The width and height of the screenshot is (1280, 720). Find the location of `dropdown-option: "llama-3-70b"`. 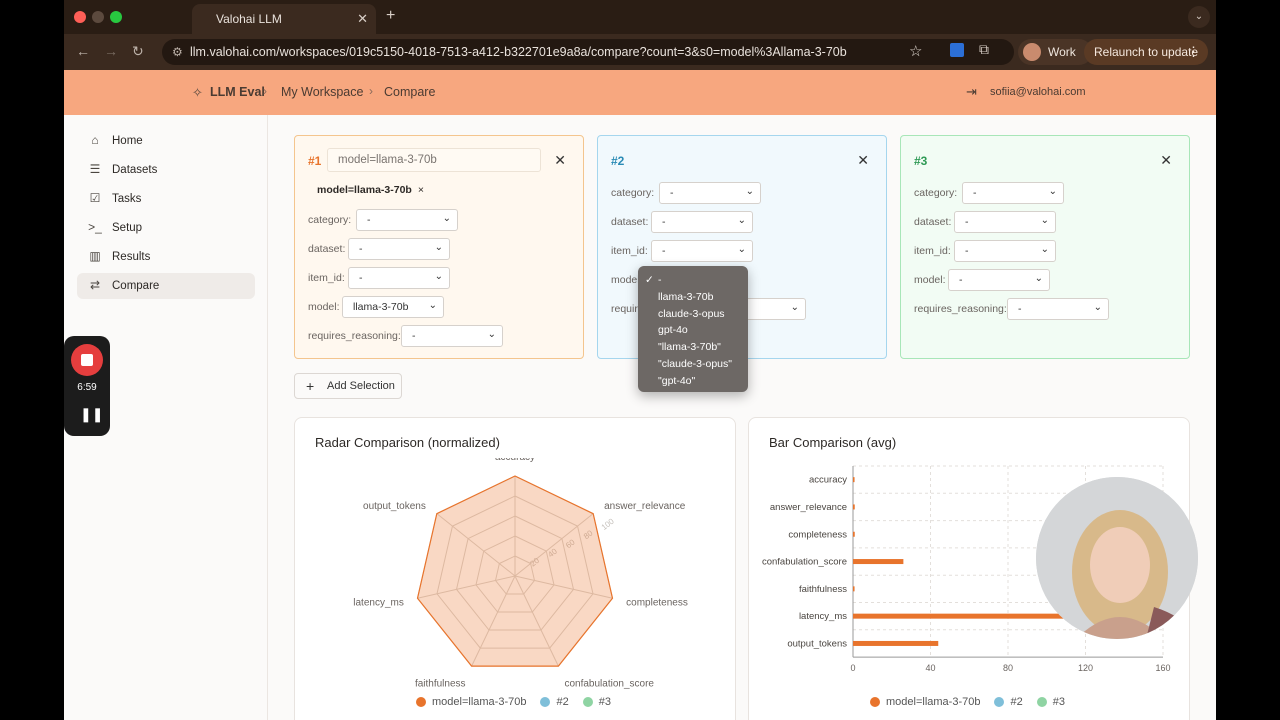

dropdown-option: "llama-3-70b" is located at coordinates (693, 347).